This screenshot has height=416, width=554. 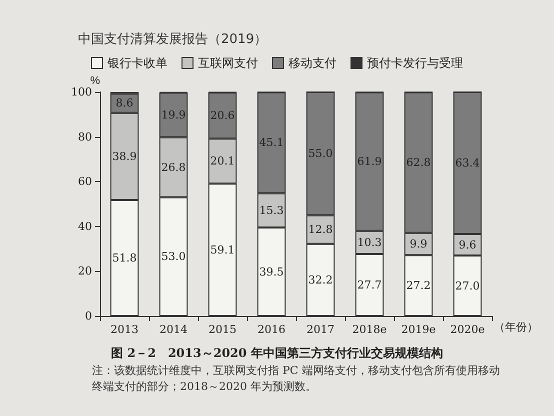 I want to click on y-axis-title: %, so click(x=95, y=81).